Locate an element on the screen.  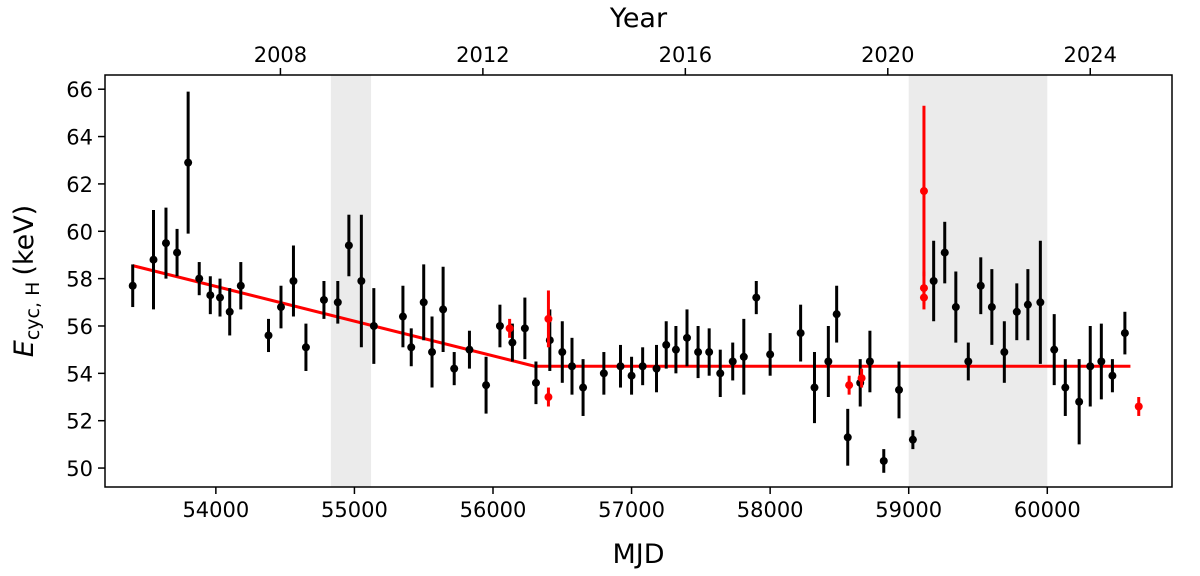
y-tick-label: 52 is located at coordinates (79, 422).